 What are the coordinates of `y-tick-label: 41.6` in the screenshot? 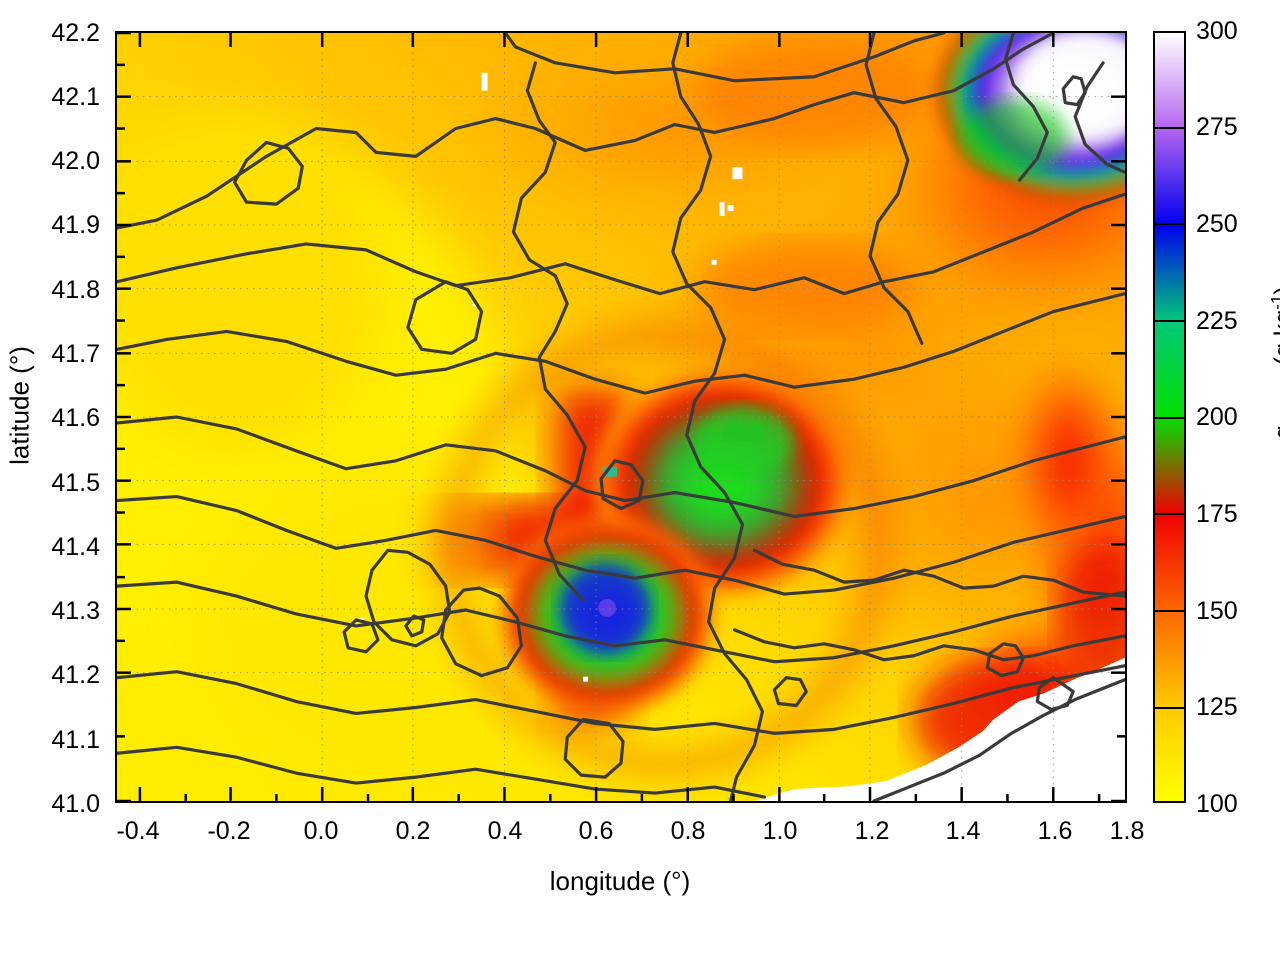 It's located at (75, 418).